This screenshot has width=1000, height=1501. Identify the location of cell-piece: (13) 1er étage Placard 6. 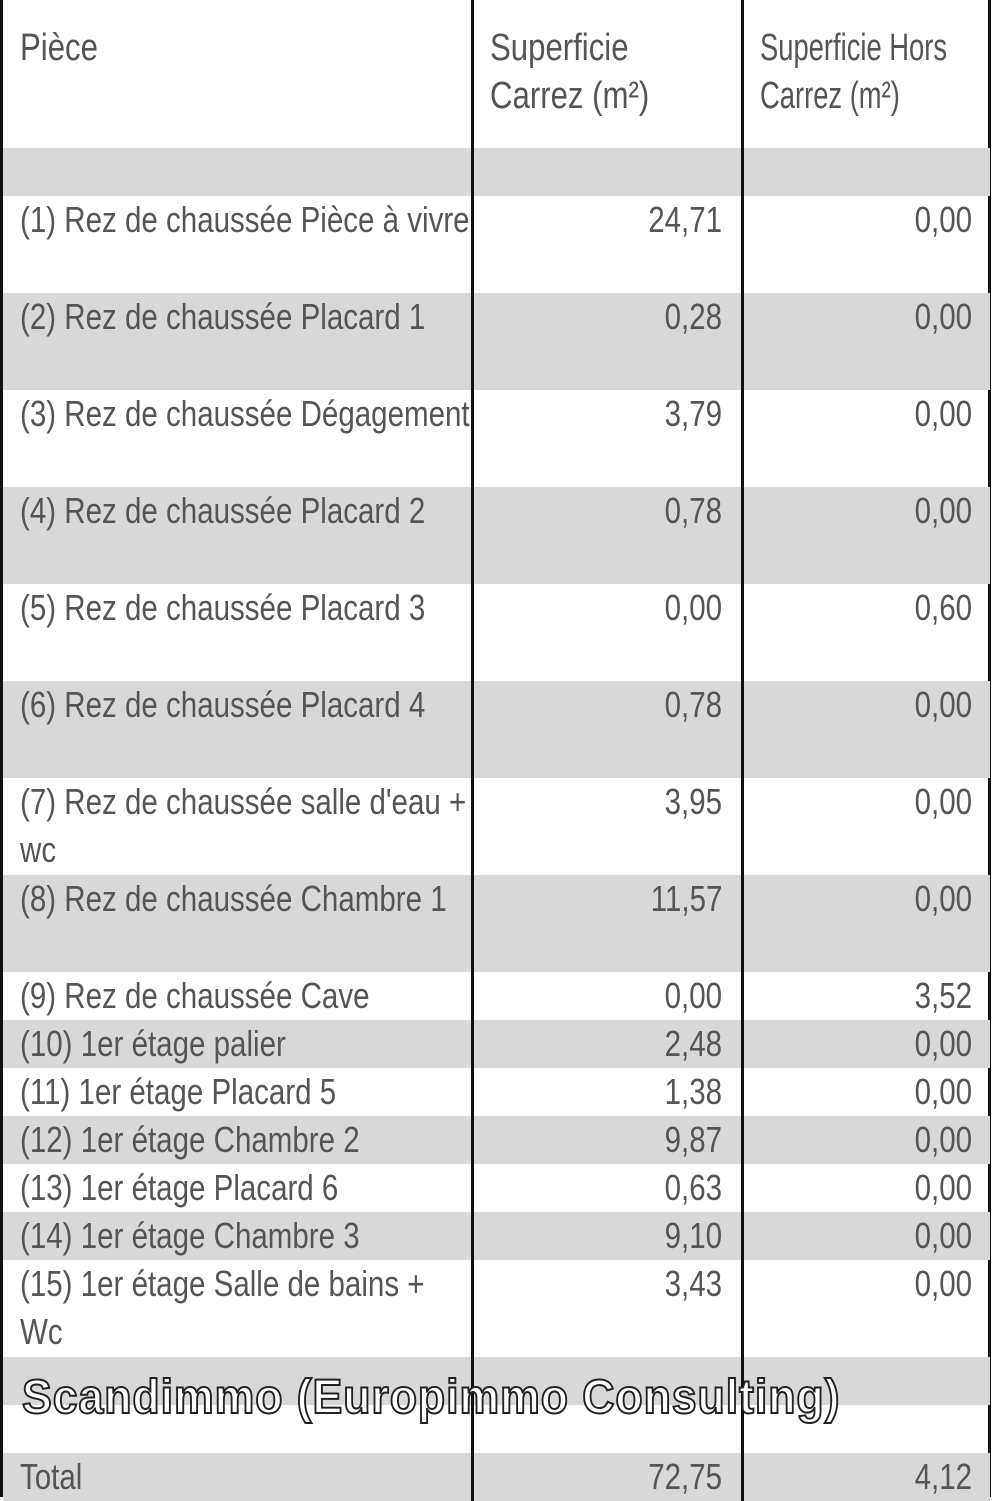
(238, 1188).